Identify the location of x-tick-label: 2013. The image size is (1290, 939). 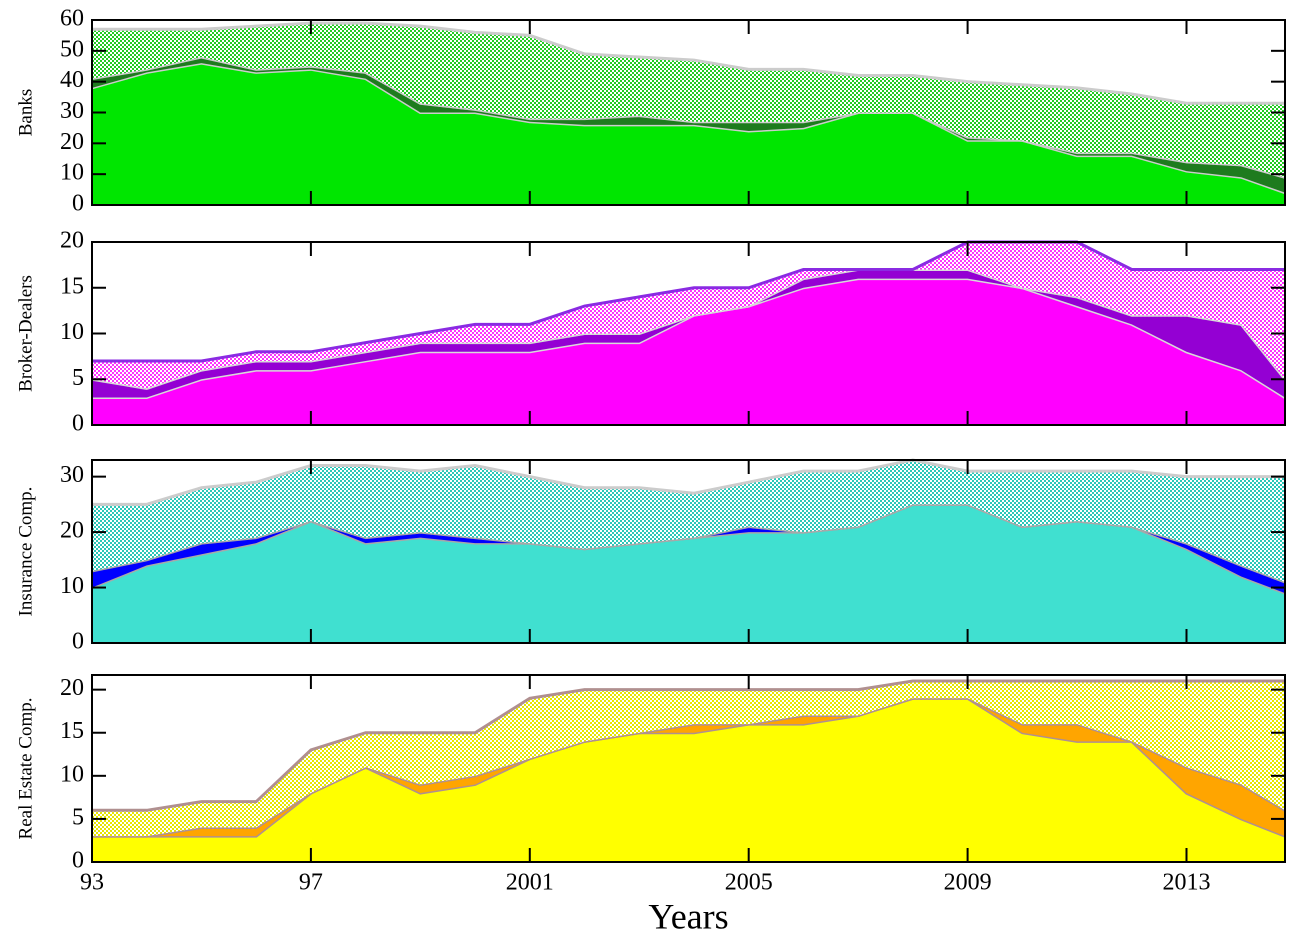
(1186, 883).